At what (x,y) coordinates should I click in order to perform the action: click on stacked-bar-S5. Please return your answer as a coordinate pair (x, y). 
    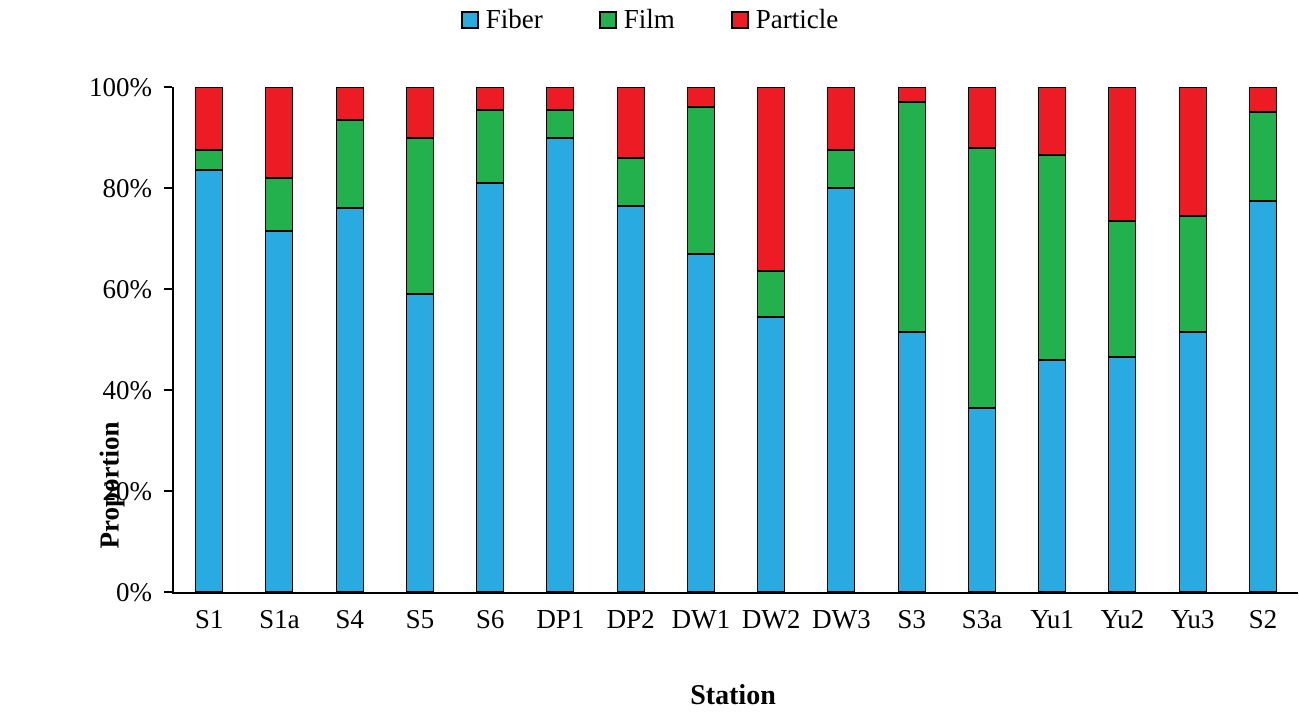
    Looking at the image, I should click on (419, 339).